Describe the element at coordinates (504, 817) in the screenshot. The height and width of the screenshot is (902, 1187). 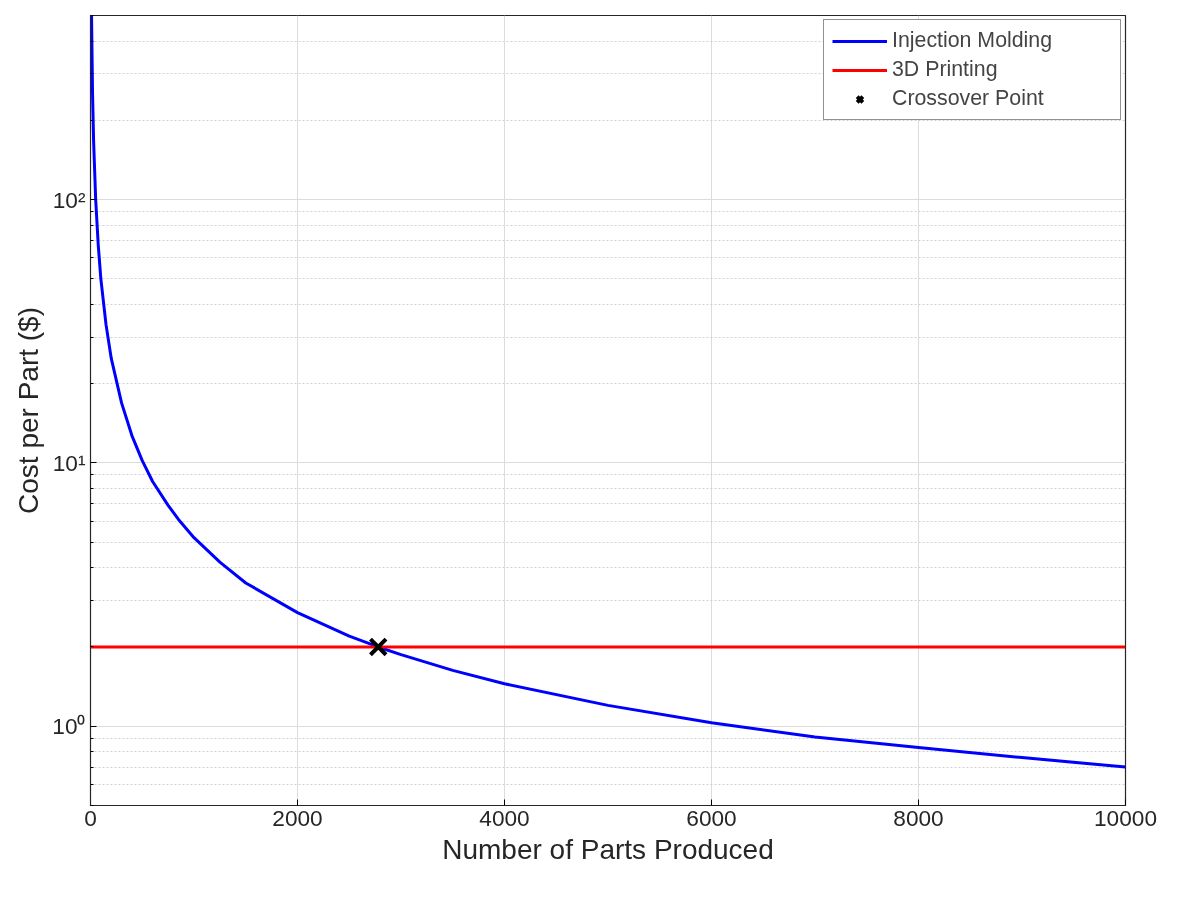
I see `x-tick-label: 4000` at that location.